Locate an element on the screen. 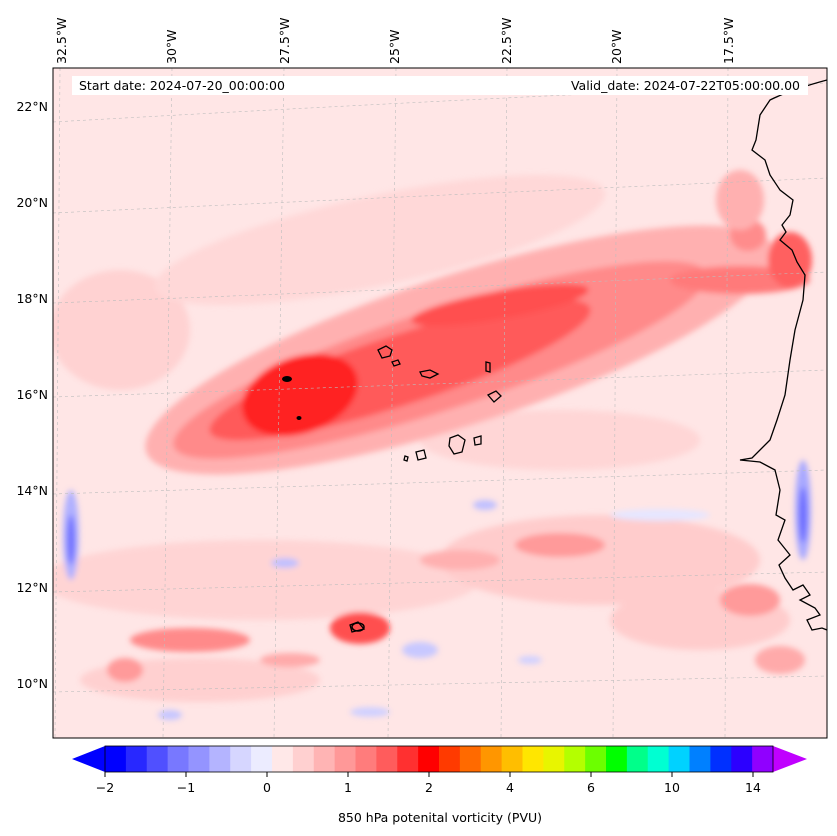 This screenshot has height=836, width=837. colorbar-tick-label: 6 is located at coordinates (591, 787).